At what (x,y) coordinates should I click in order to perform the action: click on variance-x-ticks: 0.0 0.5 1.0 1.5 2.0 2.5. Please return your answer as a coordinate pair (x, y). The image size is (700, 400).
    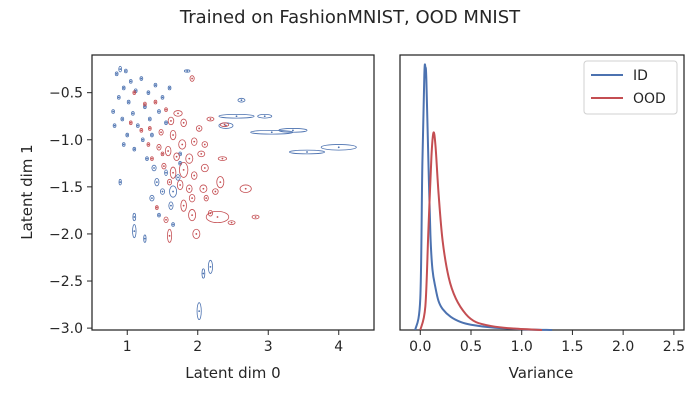
    Looking at the image, I should click on (547, 342).